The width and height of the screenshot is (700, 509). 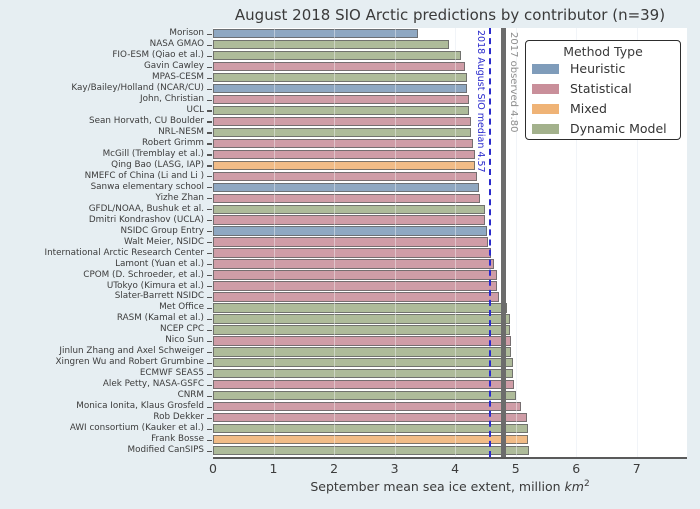 What do you see at coordinates (124, 252) in the screenshot?
I see `contributor-label: International Arctic Research Center` at bounding box center [124, 252].